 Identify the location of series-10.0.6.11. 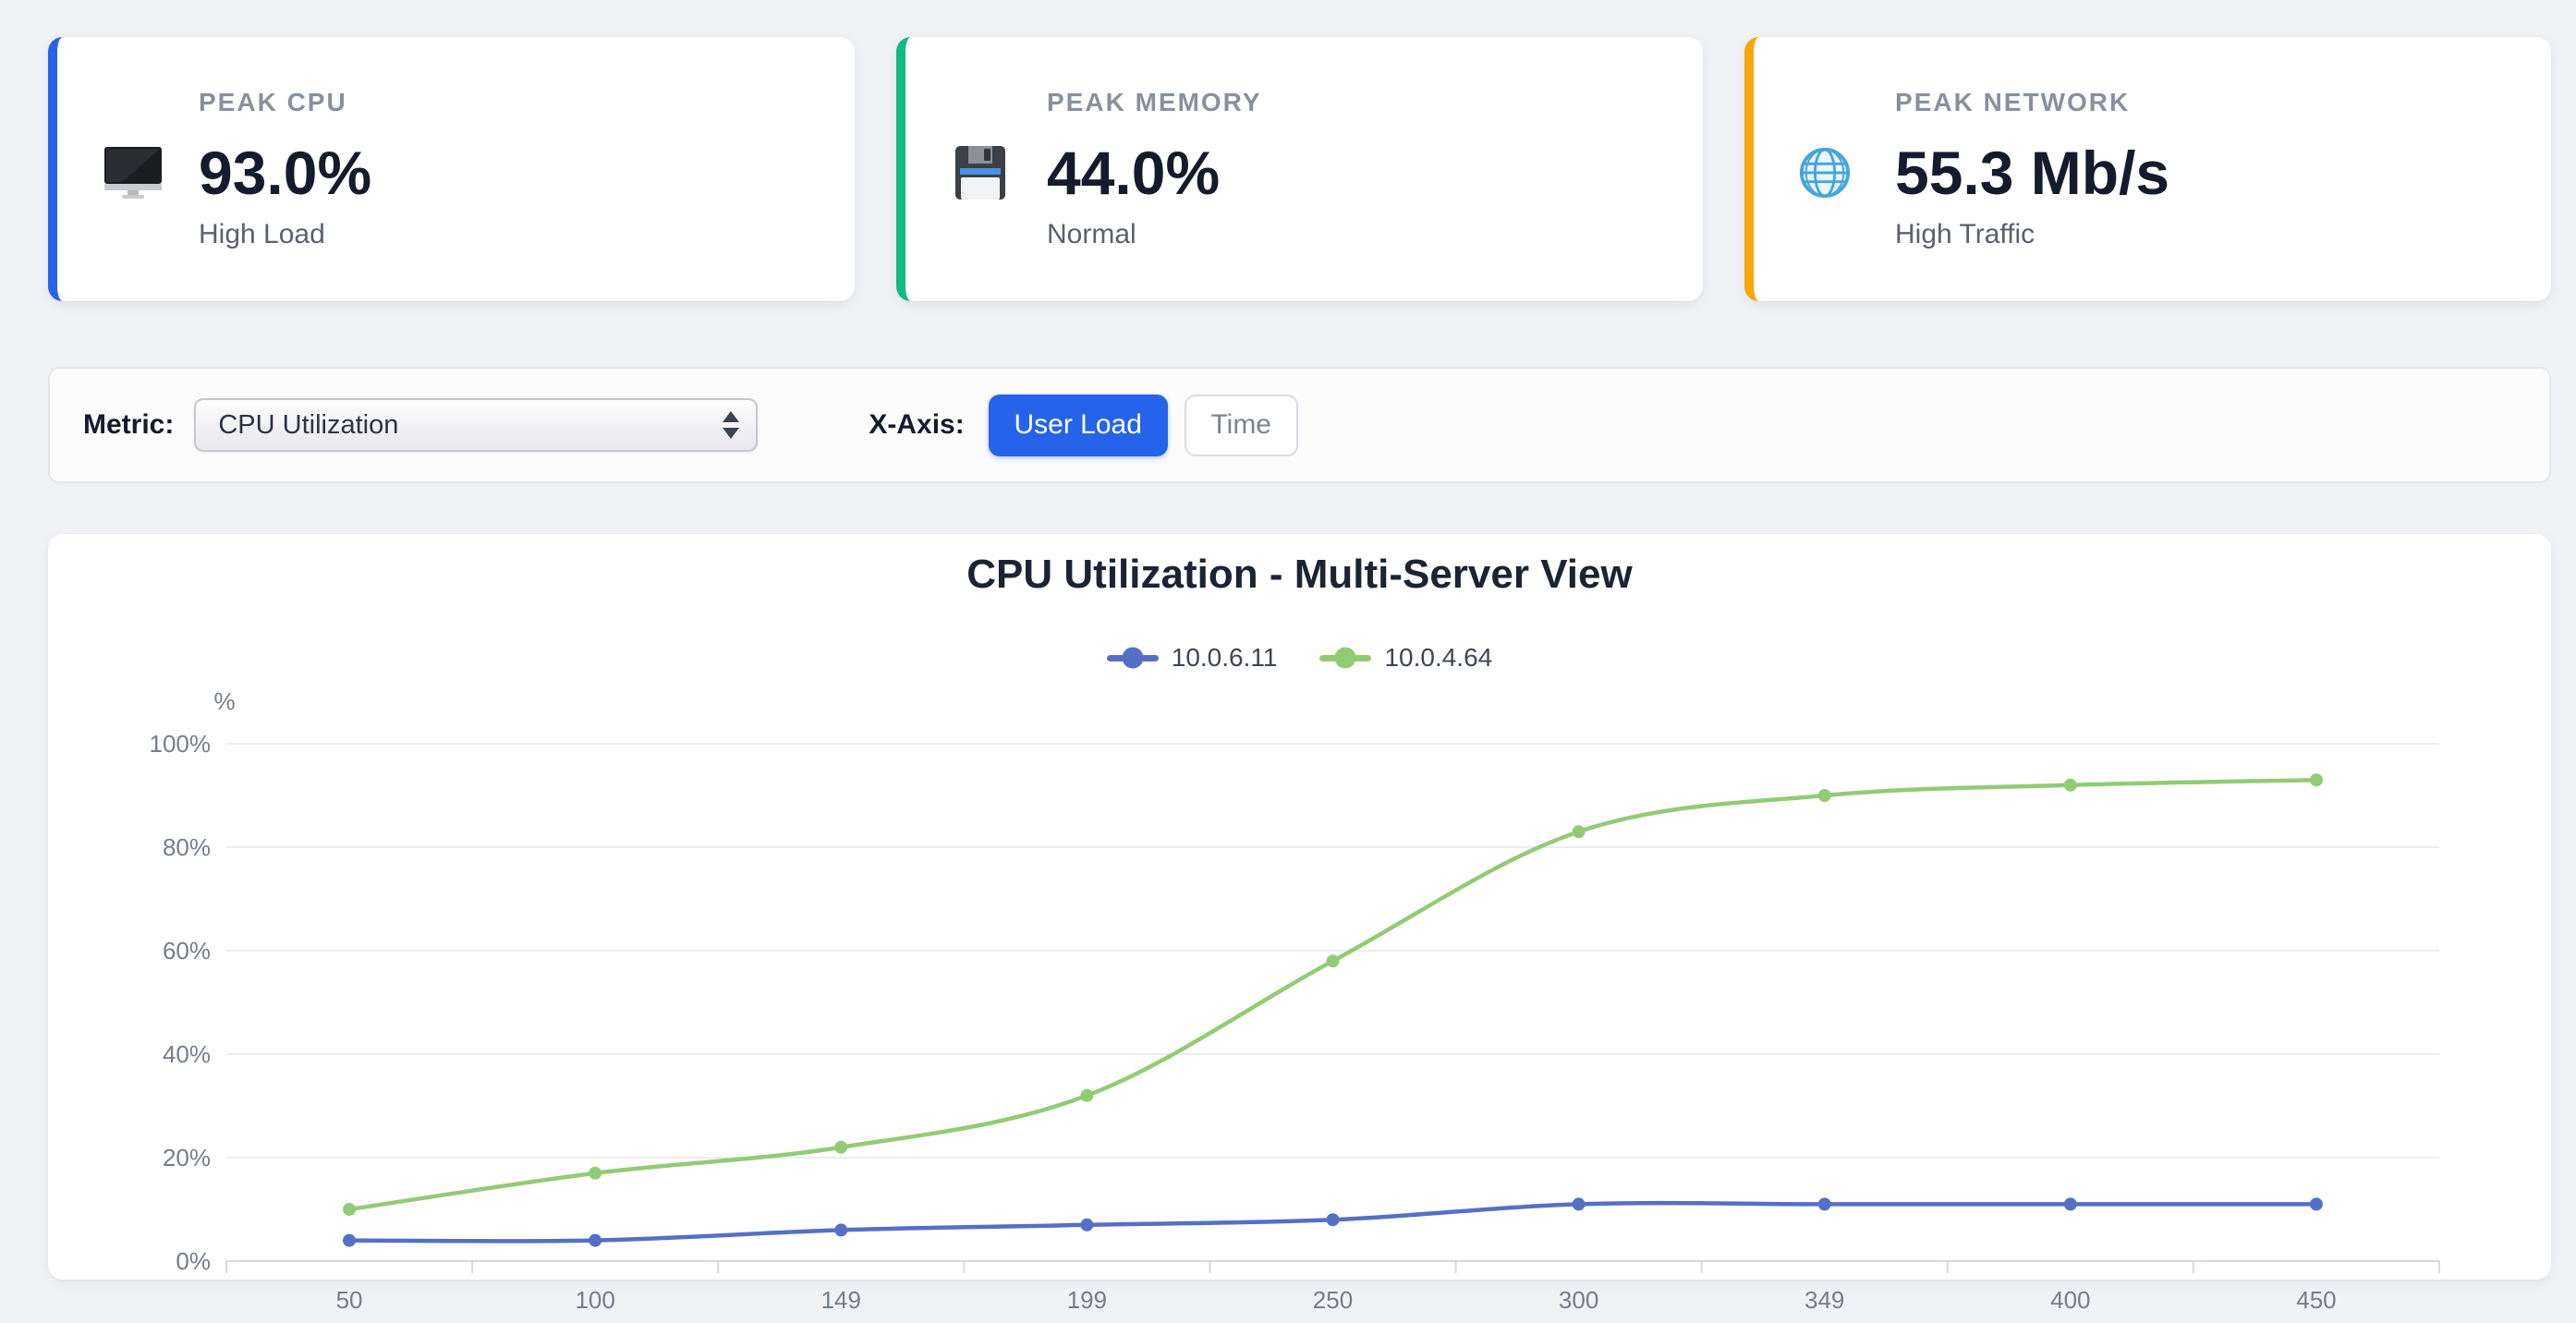
(1333, 1222).